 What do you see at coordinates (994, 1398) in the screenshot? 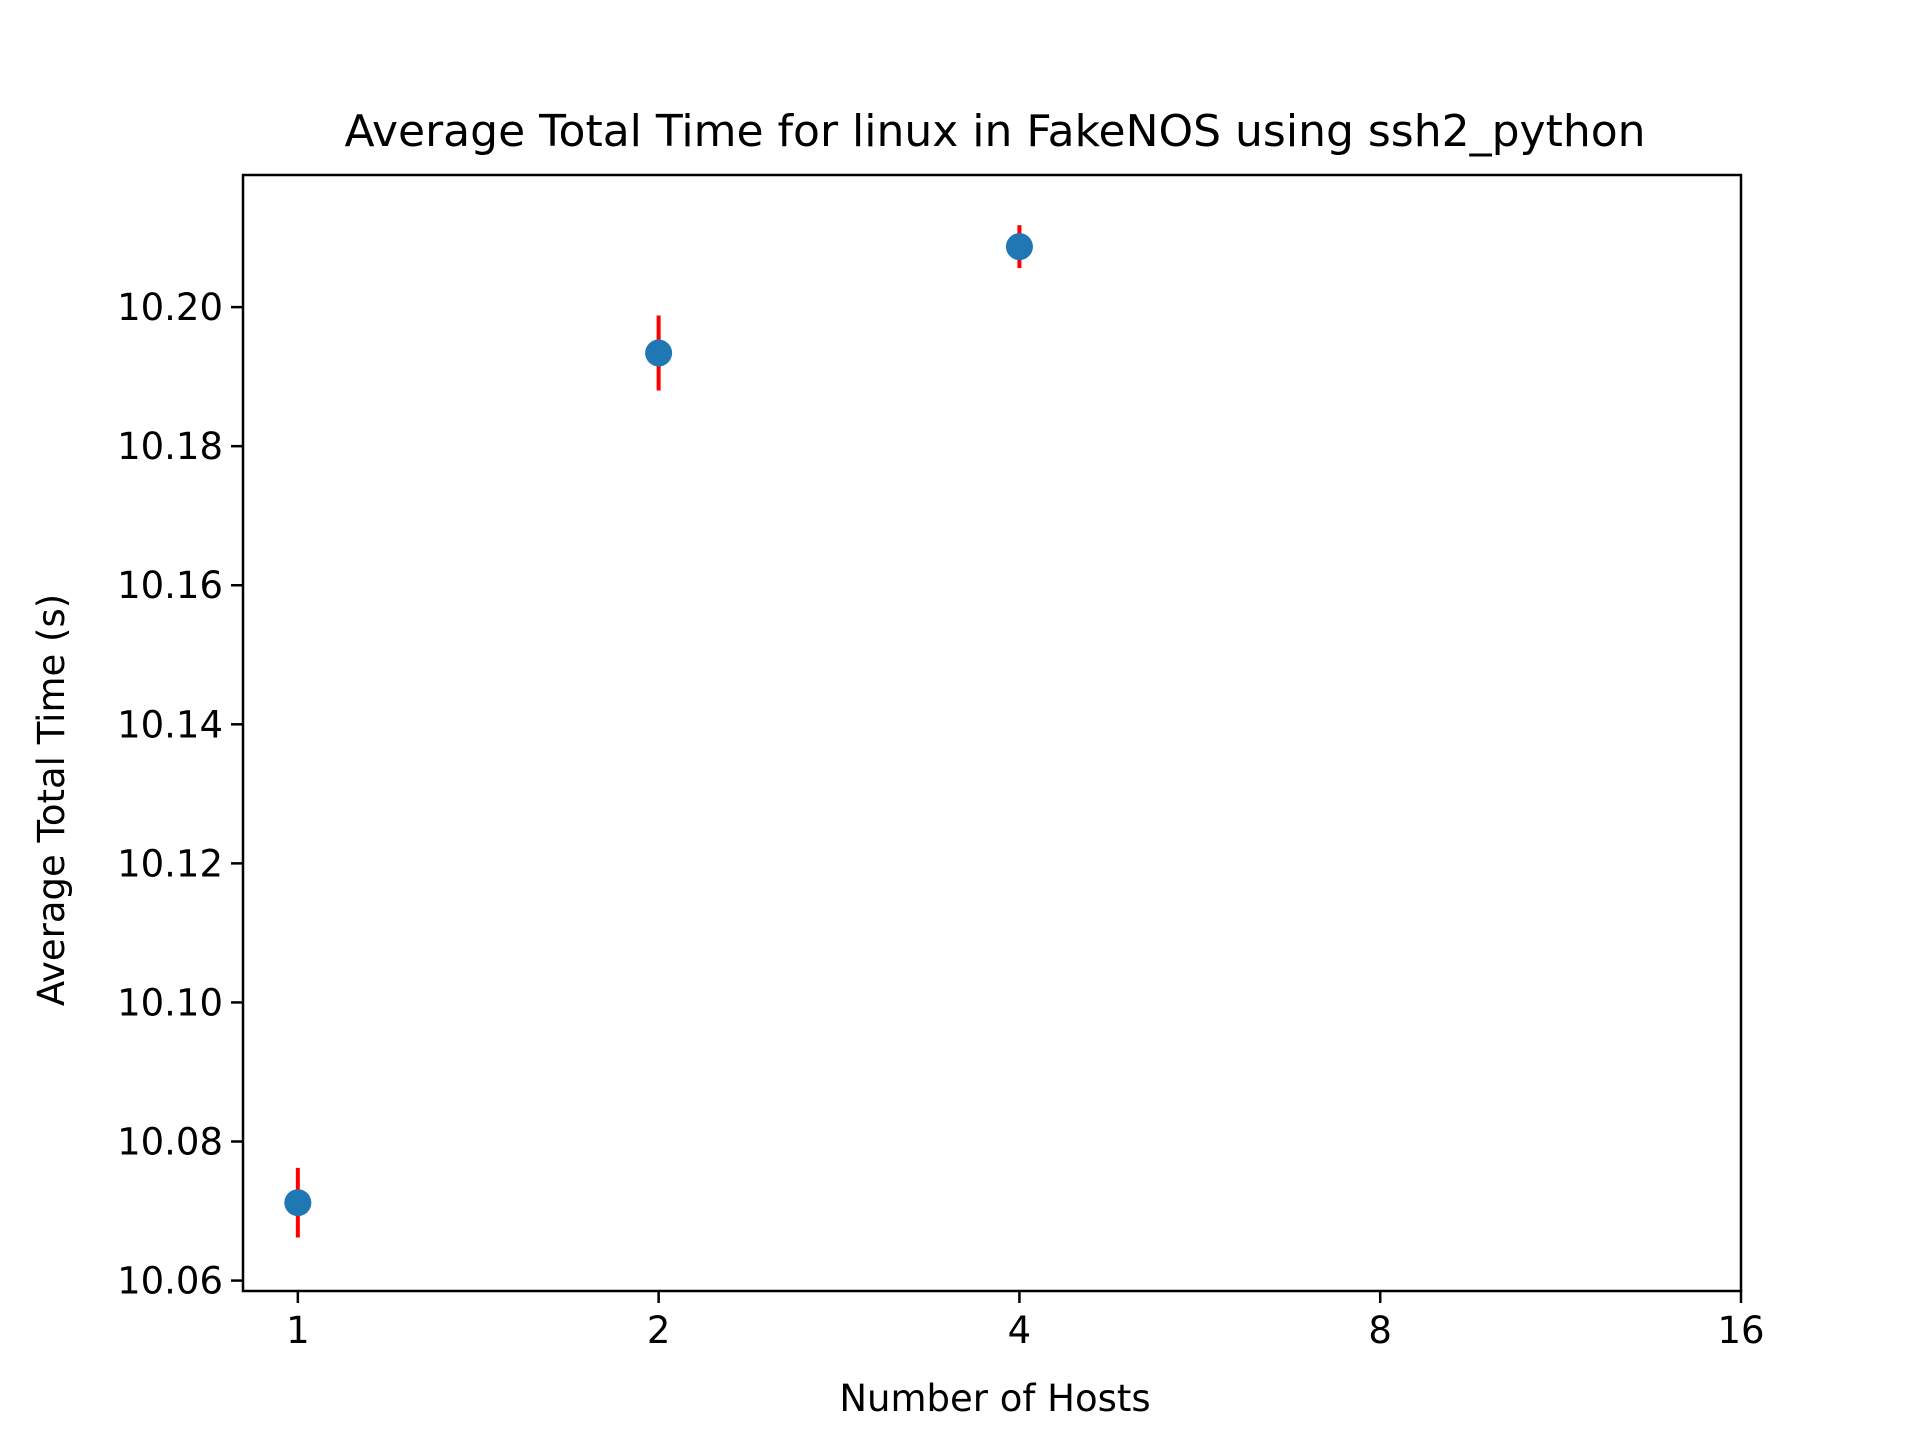
I see `x-axis-title: Number of Hosts` at bounding box center [994, 1398].